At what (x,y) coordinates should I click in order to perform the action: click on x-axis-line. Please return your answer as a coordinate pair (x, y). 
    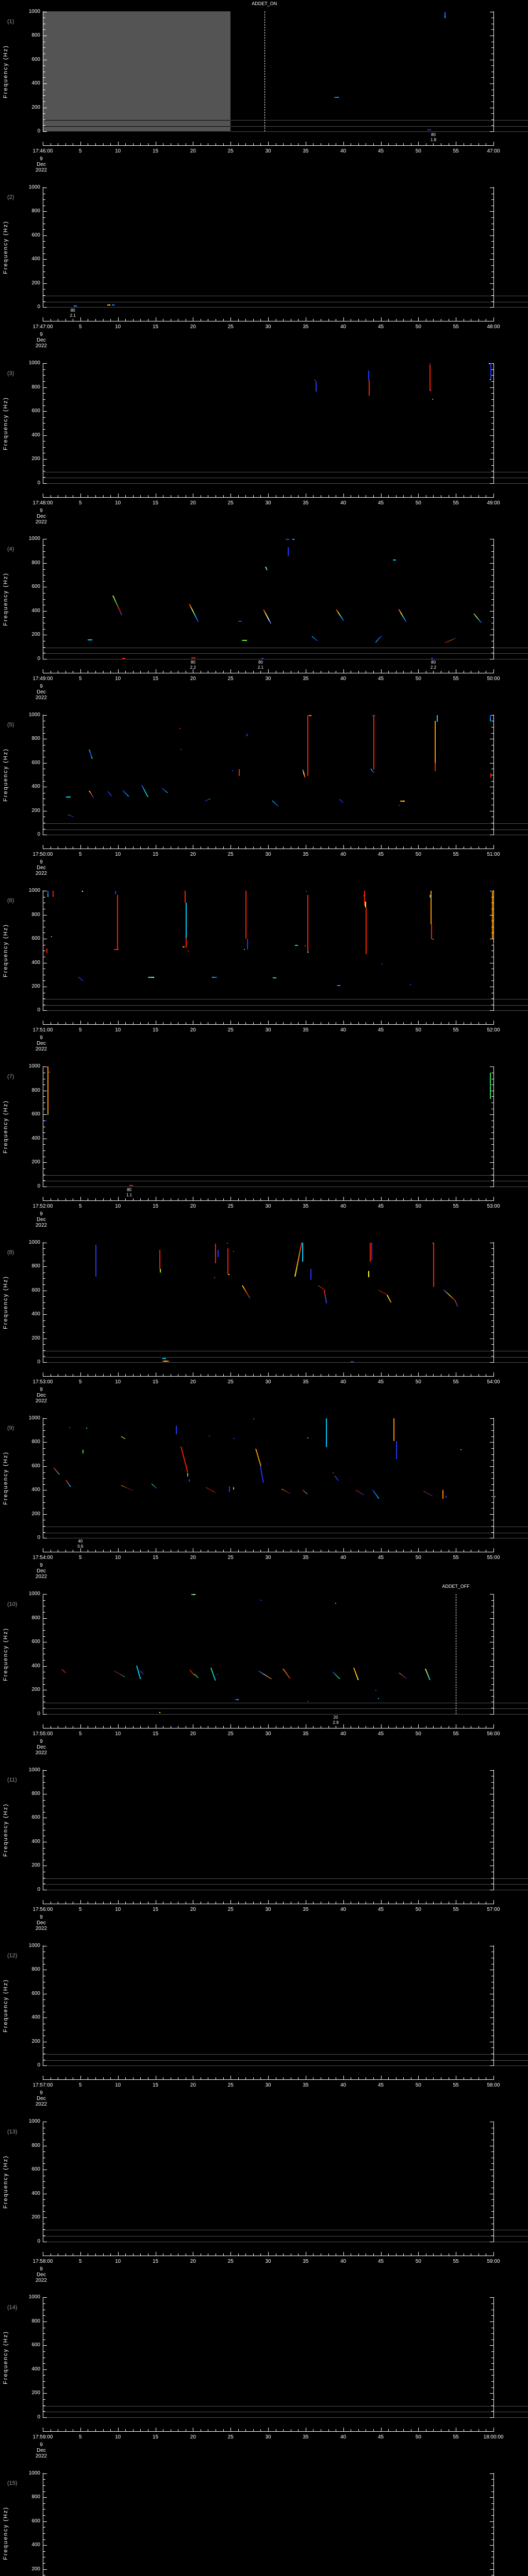
    Looking at the image, I should click on (268, 497).